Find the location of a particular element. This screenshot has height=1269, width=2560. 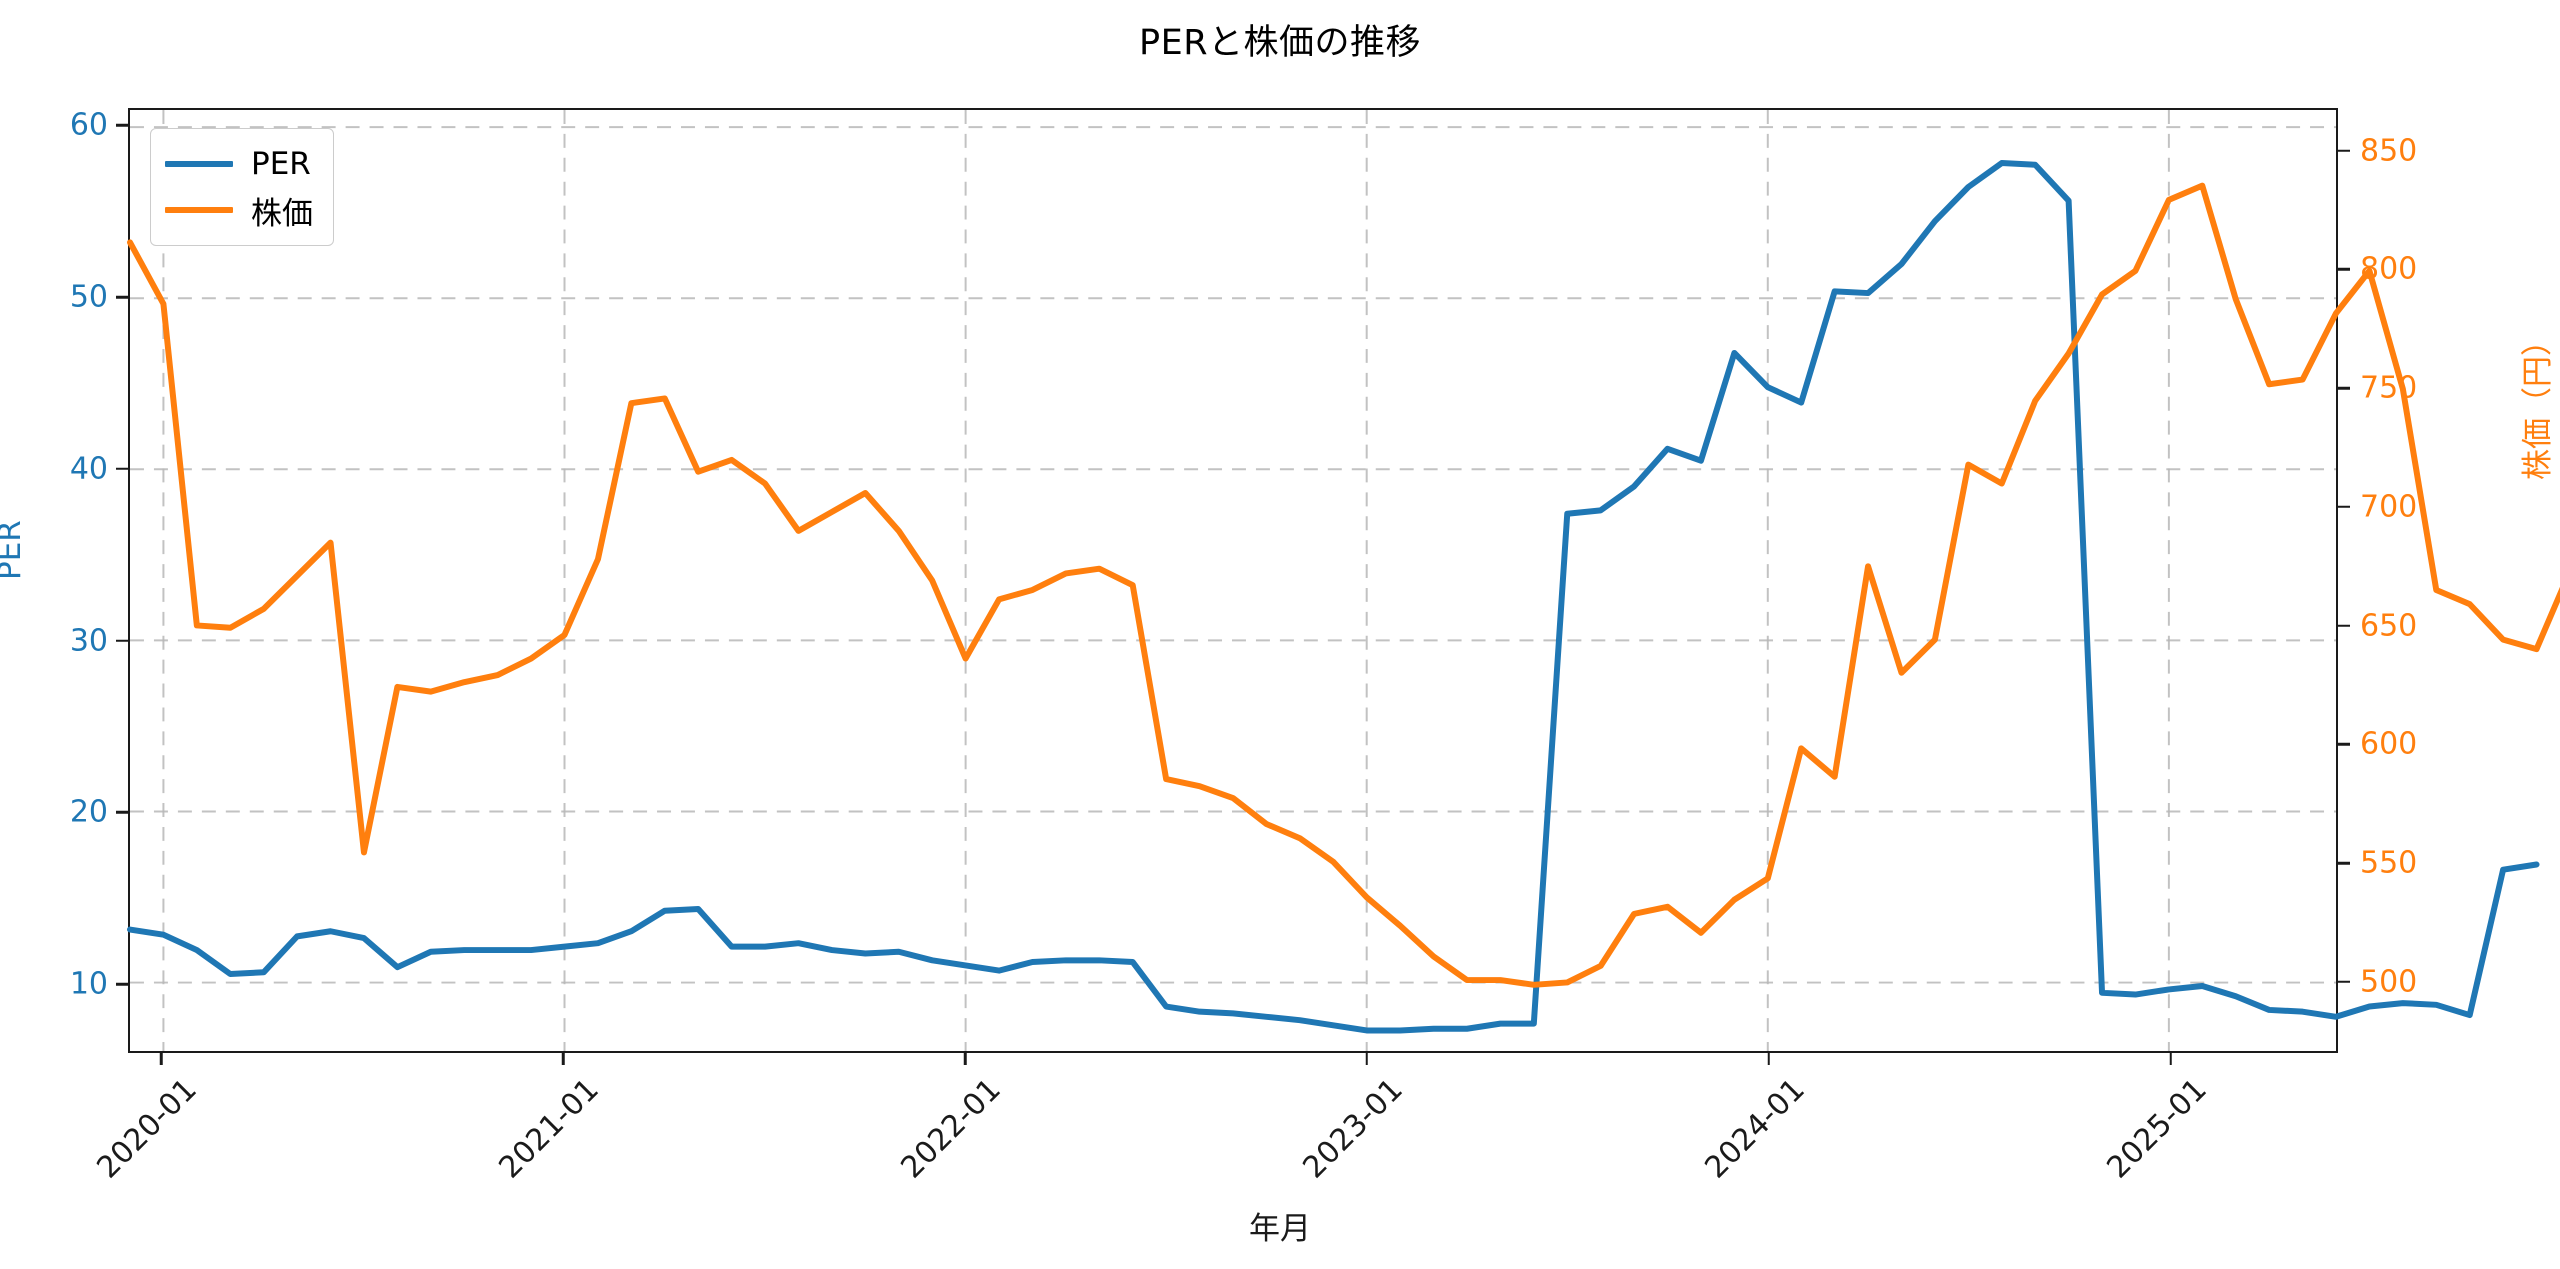

y-left-tick-label-10: 10 is located at coordinates (88, 984).